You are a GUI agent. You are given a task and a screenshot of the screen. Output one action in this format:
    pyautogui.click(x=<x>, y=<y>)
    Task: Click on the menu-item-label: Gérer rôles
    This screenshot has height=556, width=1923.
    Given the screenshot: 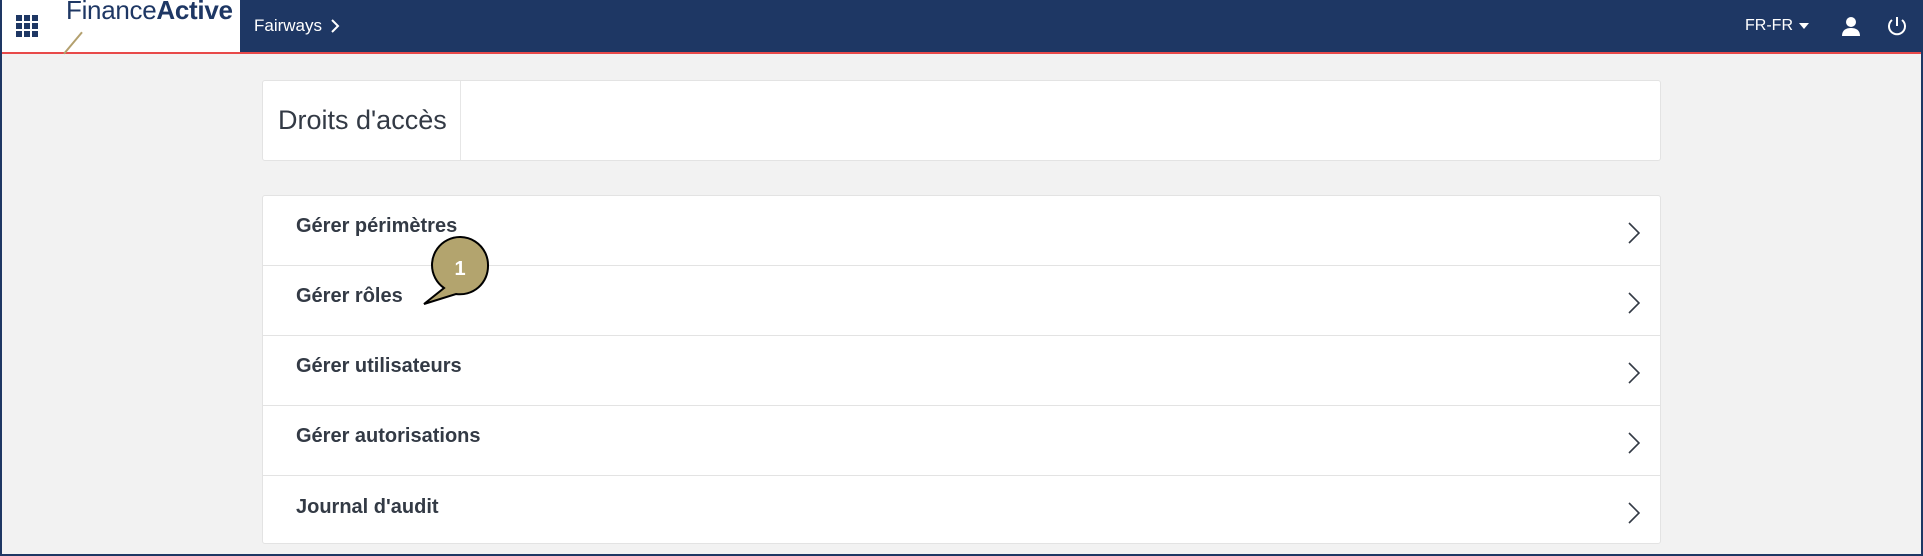 What is the action you would take?
    pyautogui.click(x=349, y=296)
    